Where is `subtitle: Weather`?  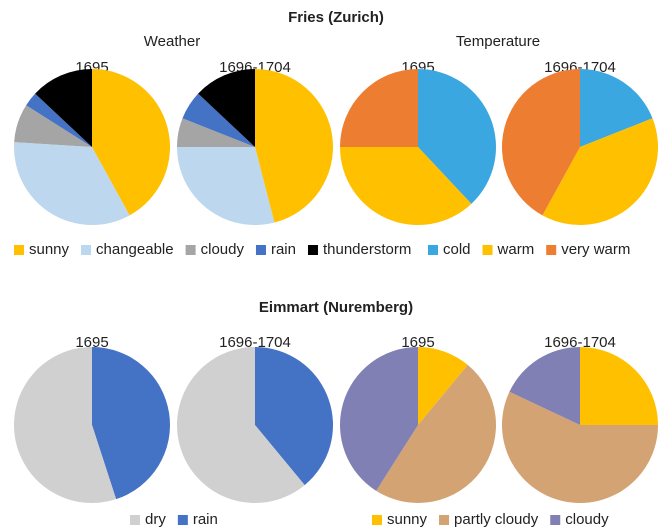 subtitle: Weather is located at coordinates (172, 41).